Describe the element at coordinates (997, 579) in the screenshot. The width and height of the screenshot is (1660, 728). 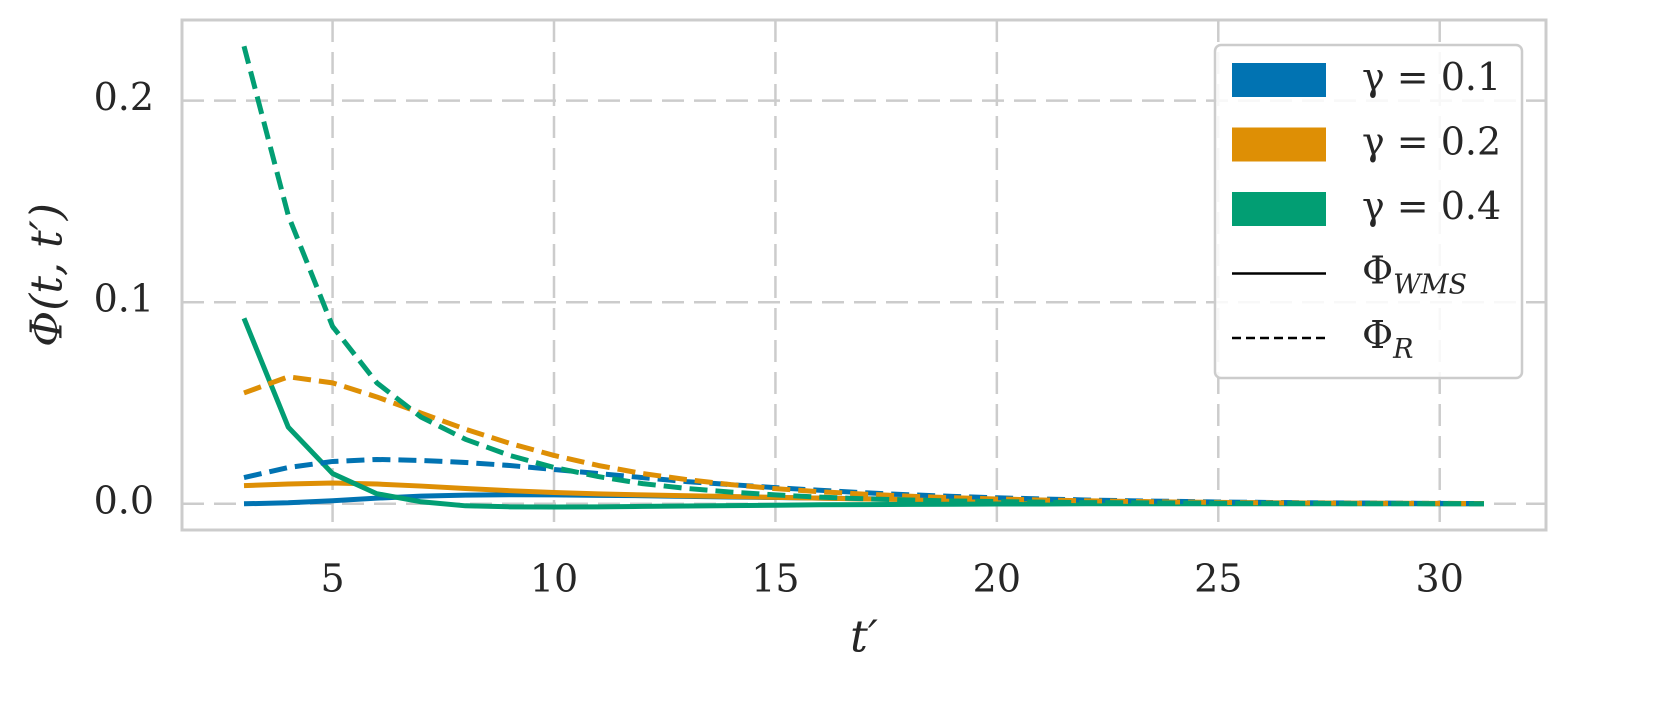
I see `x-tick-label: 20` at that location.